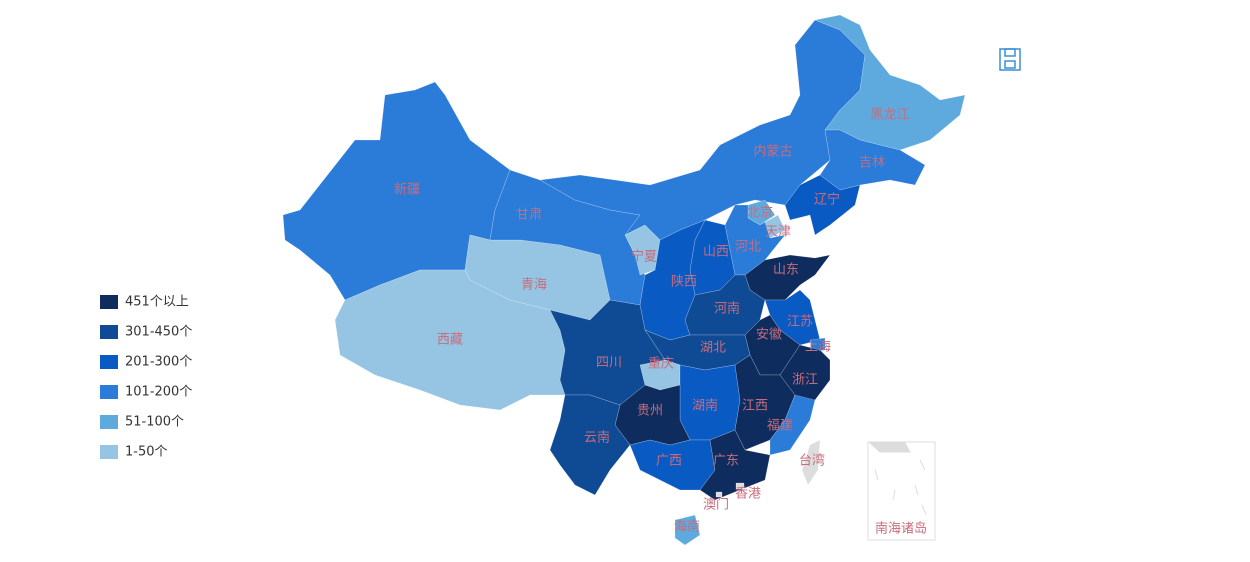 This screenshot has width=1250, height=562. I want to click on save-icon-body, so click(1010, 59).